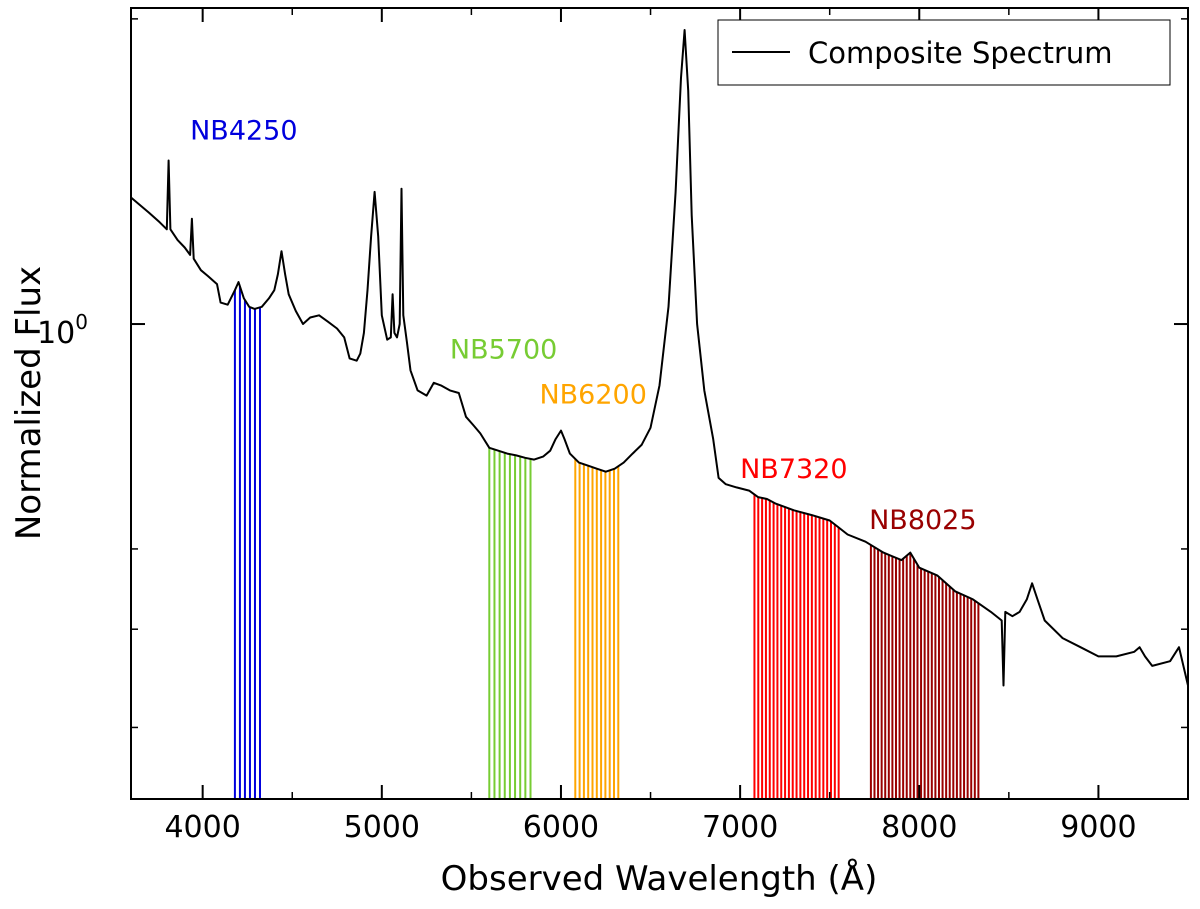 The width and height of the screenshot is (1200, 909). I want to click on y-tick-base: 10, so click(56, 333).